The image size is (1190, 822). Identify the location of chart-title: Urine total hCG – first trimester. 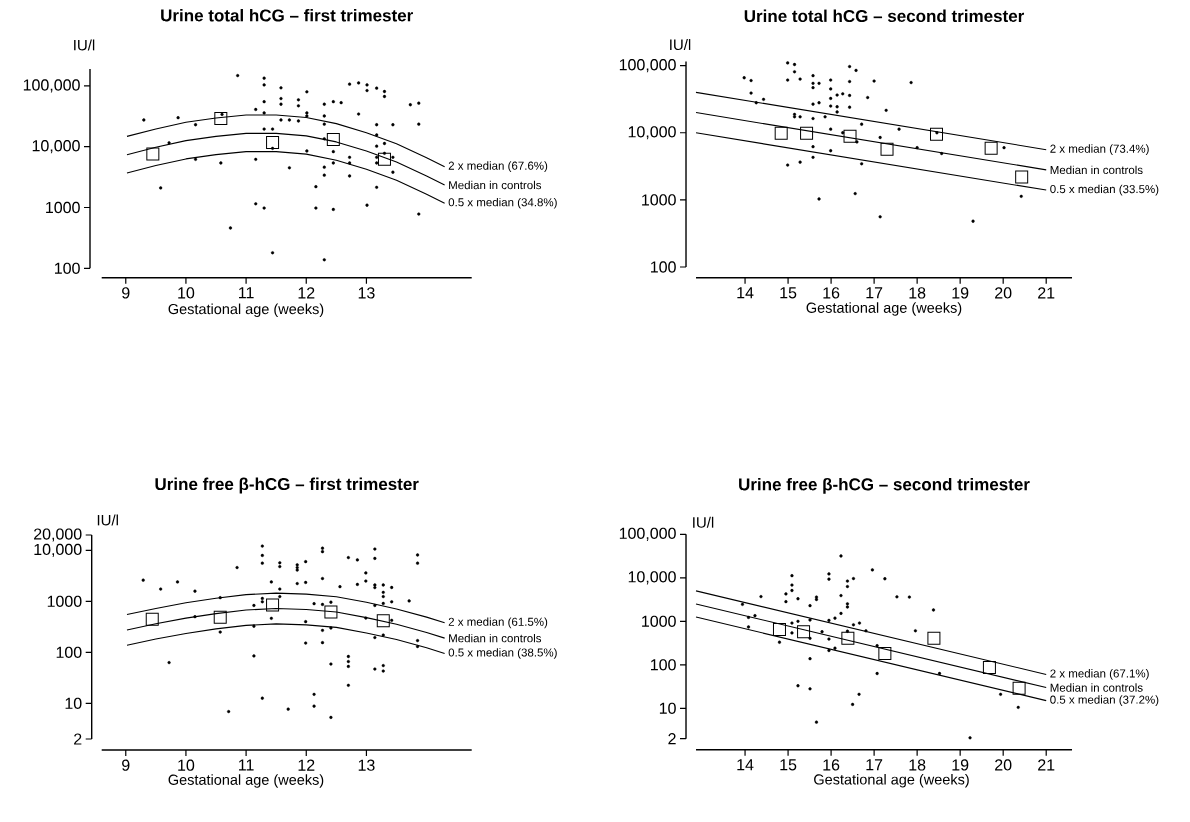
(287, 15).